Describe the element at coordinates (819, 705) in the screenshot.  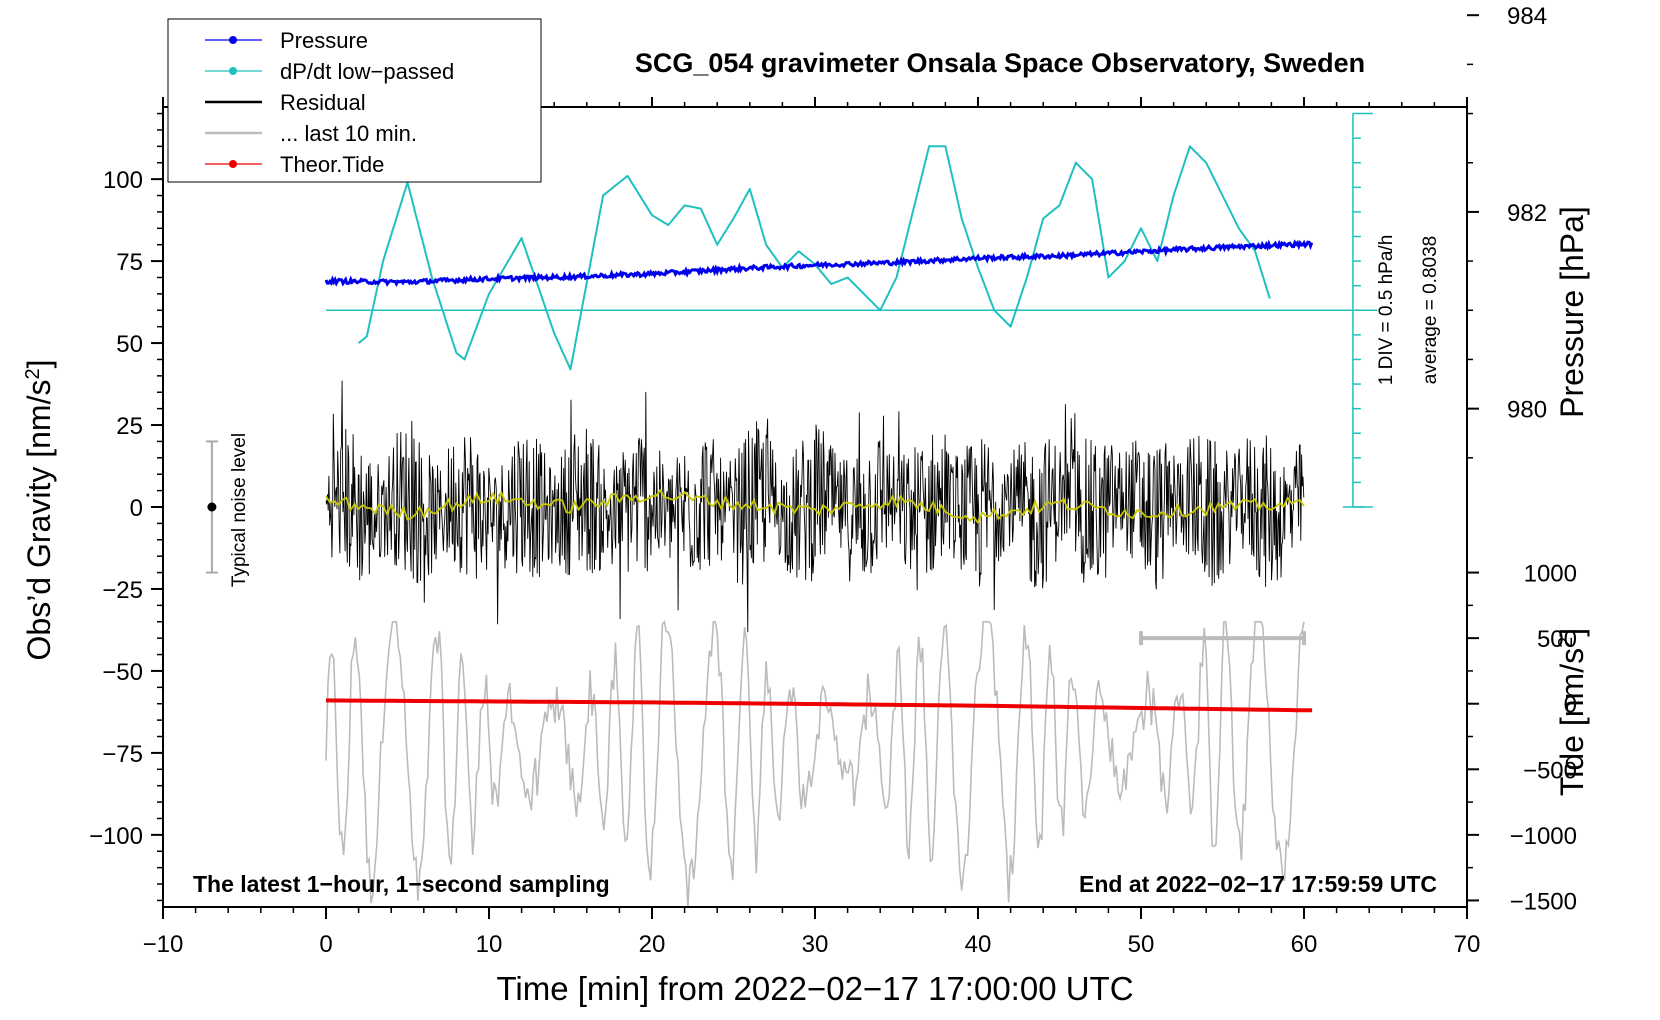
I see `series-theor-tide` at that location.